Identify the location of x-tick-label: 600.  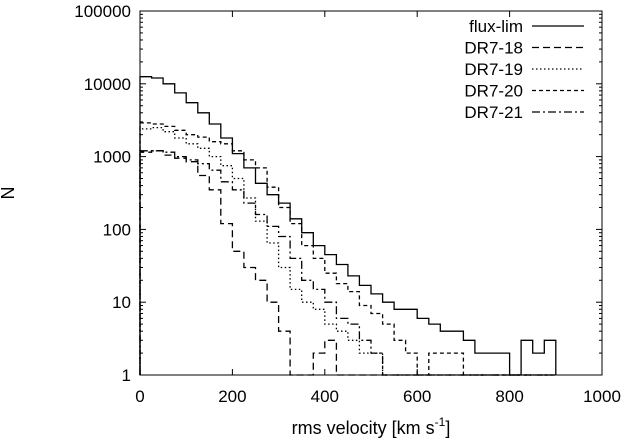
(417, 396).